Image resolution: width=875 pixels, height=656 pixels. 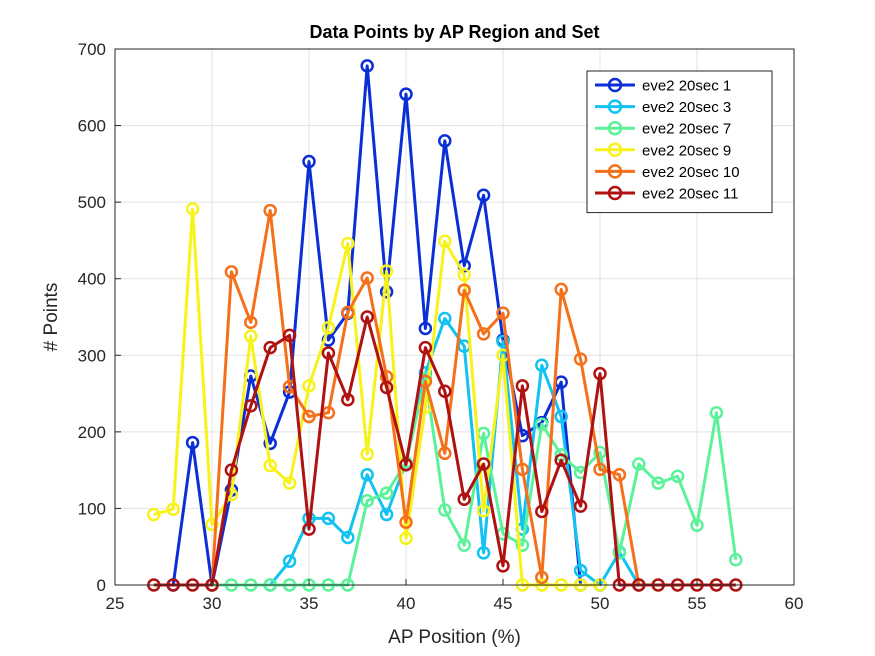 What do you see at coordinates (667, 172) in the screenshot?
I see `legend-item: eve2 20sec 10` at bounding box center [667, 172].